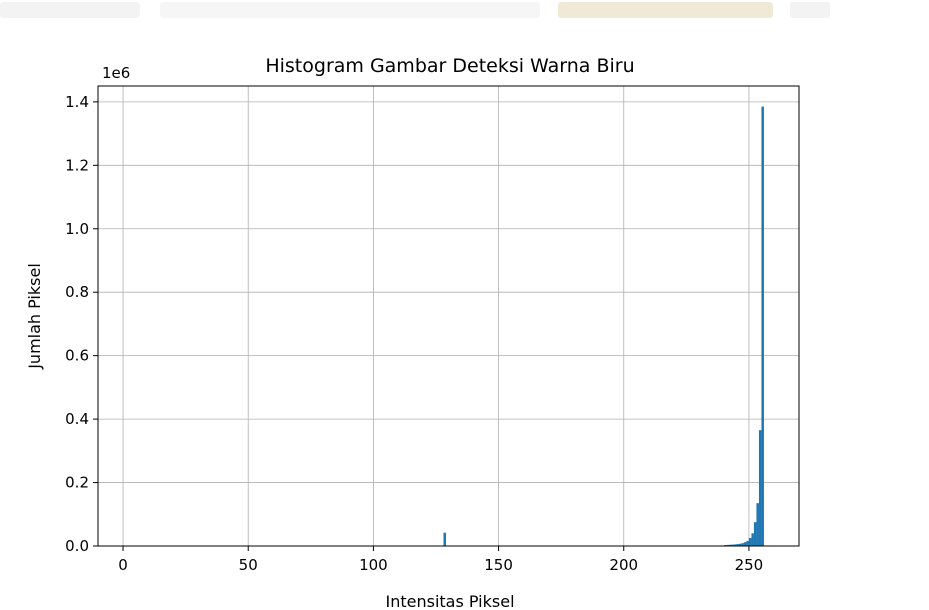  Describe the element at coordinates (77, 229) in the screenshot. I see `y-tick-label: 1.0` at that location.